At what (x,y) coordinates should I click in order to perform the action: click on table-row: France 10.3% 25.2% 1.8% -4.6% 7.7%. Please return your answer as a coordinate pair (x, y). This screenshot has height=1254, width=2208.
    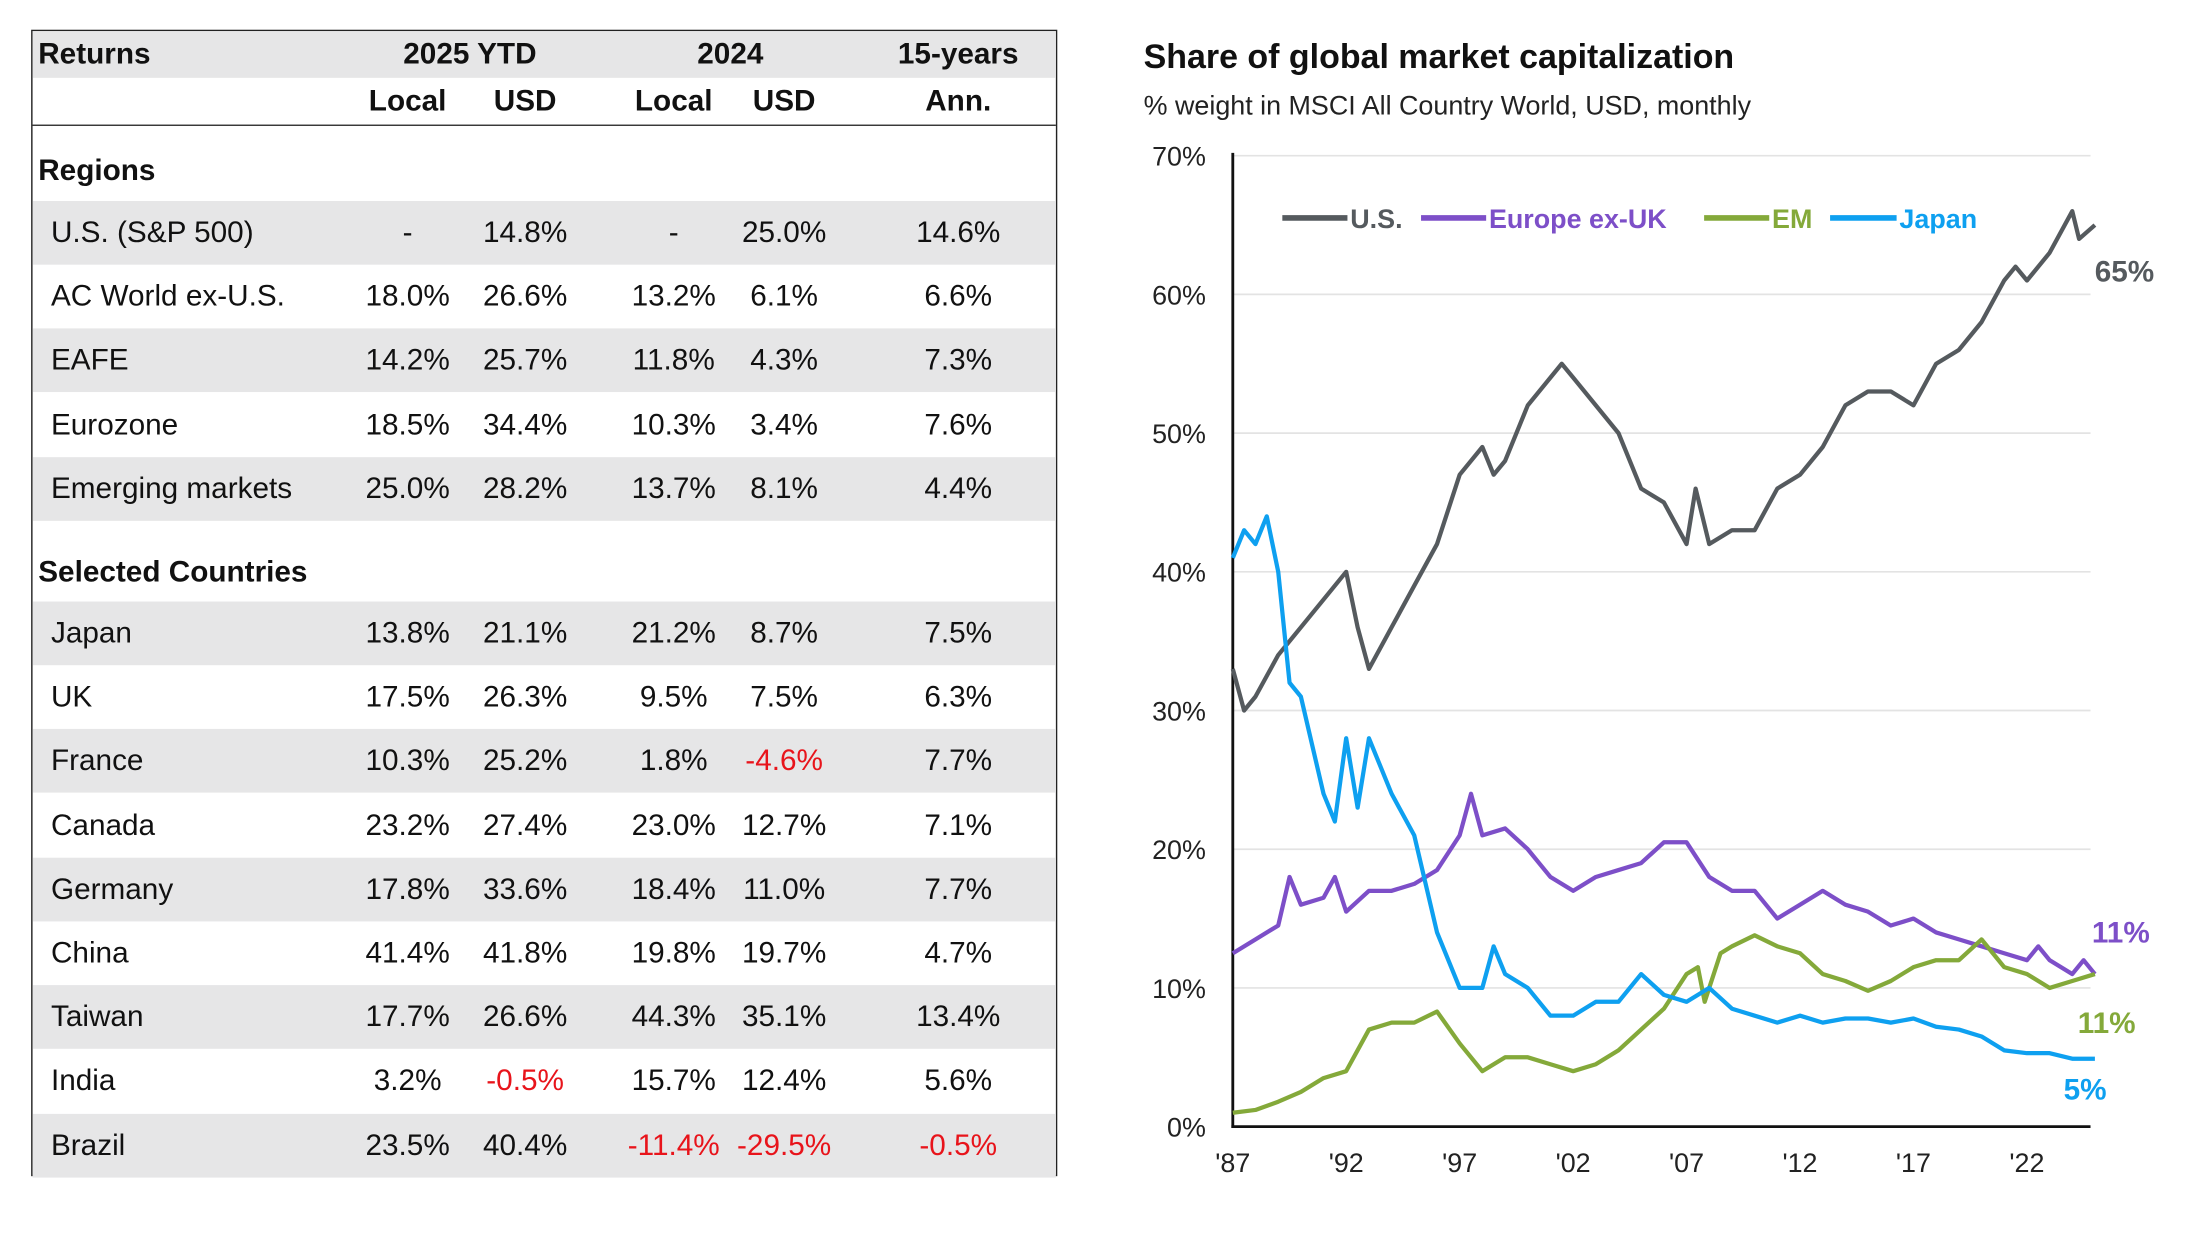
    Looking at the image, I should click on (544, 761).